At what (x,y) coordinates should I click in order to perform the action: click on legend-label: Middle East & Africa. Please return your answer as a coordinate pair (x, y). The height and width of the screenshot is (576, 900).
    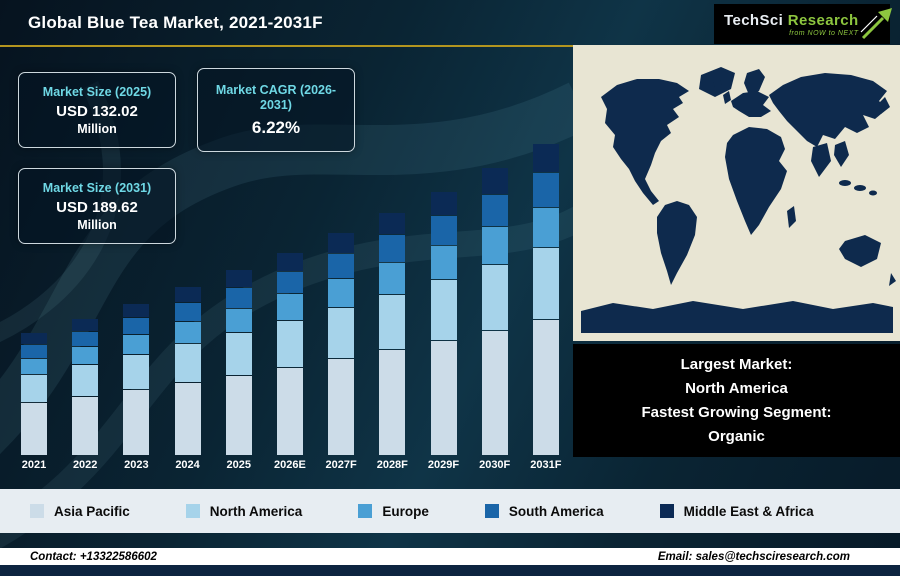
    Looking at the image, I should click on (748, 511).